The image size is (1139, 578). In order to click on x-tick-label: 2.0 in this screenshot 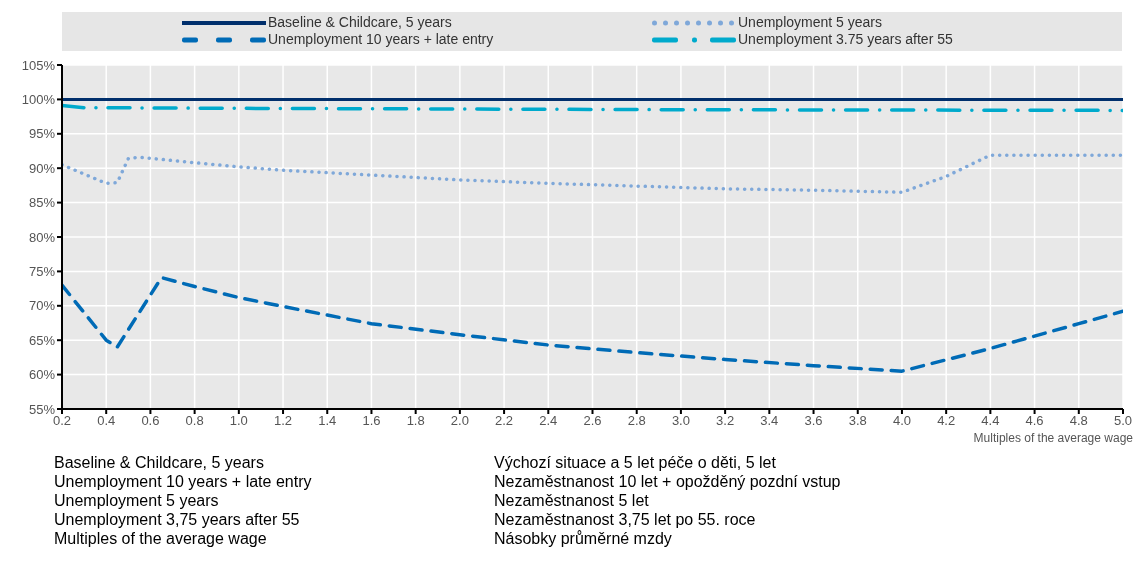, I will do `click(459, 421)`.